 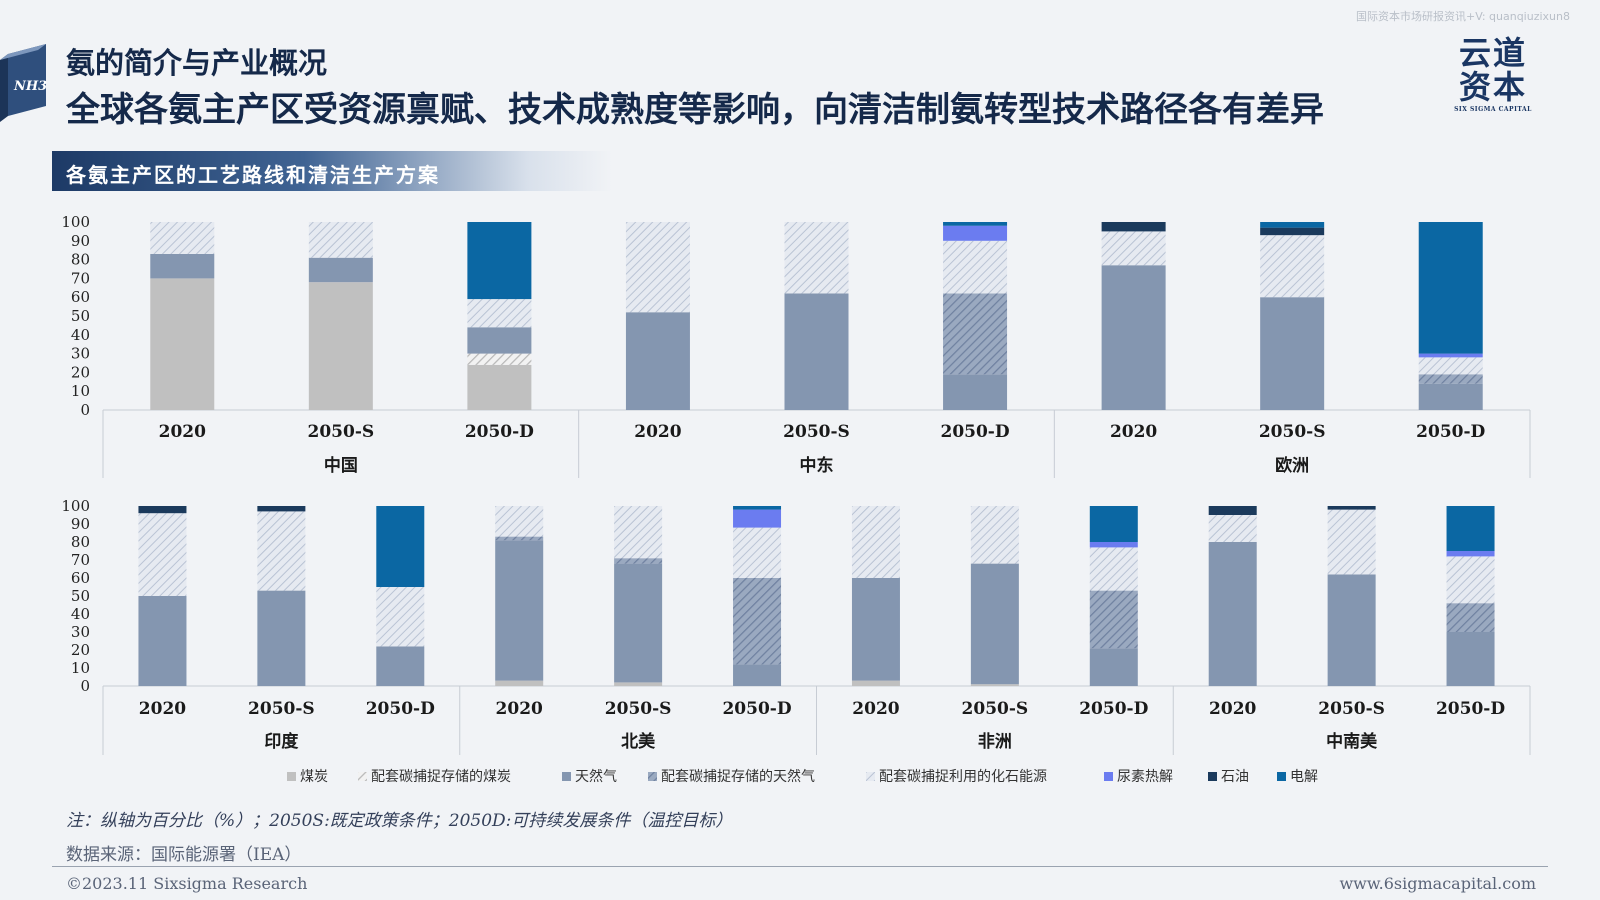 What do you see at coordinates (596, 776) in the screenshot?
I see `legend-label: 天然气` at bounding box center [596, 776].